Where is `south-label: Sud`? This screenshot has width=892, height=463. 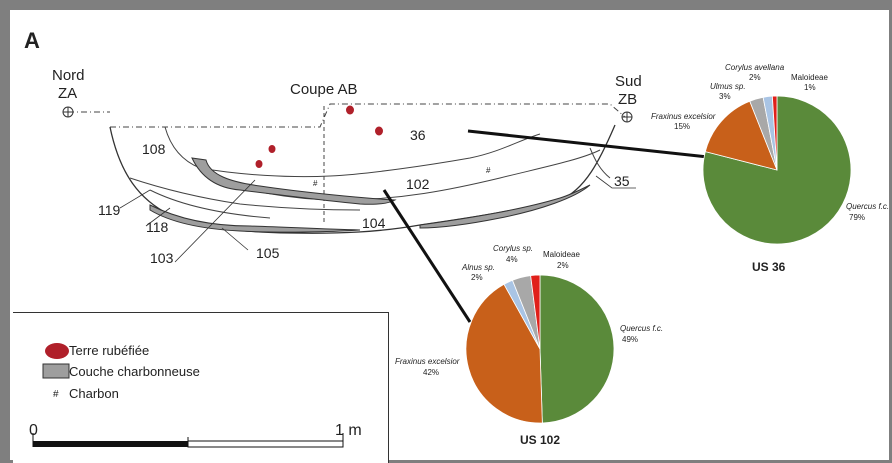
south-label: Sud is located at coordinates (628, 81).